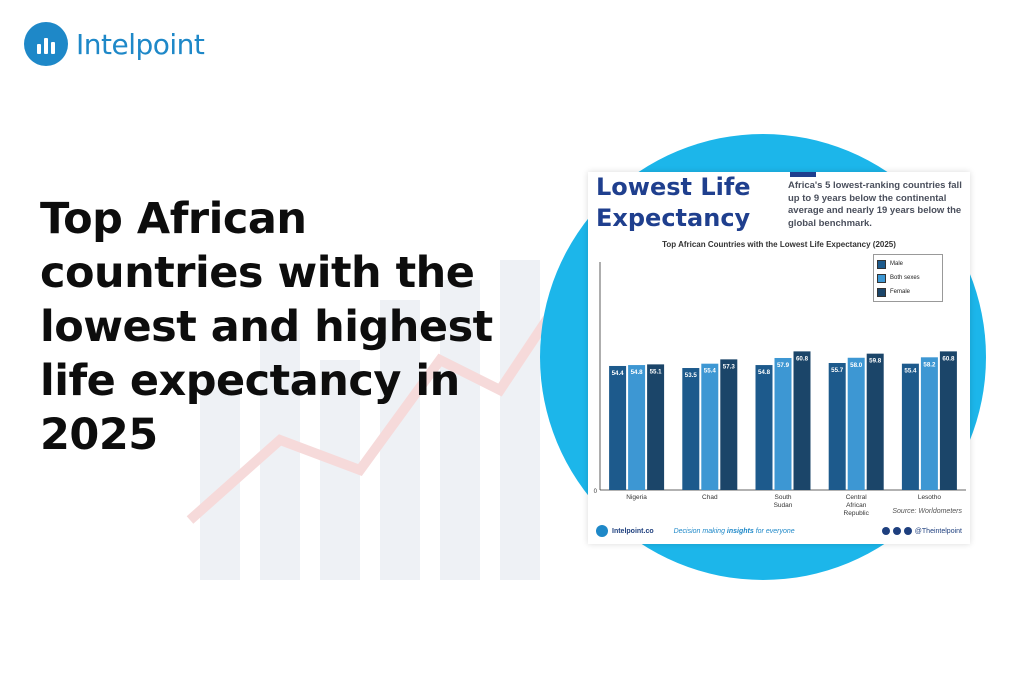 The height and width of the screenshot is (683, 1024). Describe the element at coordinates (929, 364) in the screenshot. I see `bar-value-label: 58.2` at that location.